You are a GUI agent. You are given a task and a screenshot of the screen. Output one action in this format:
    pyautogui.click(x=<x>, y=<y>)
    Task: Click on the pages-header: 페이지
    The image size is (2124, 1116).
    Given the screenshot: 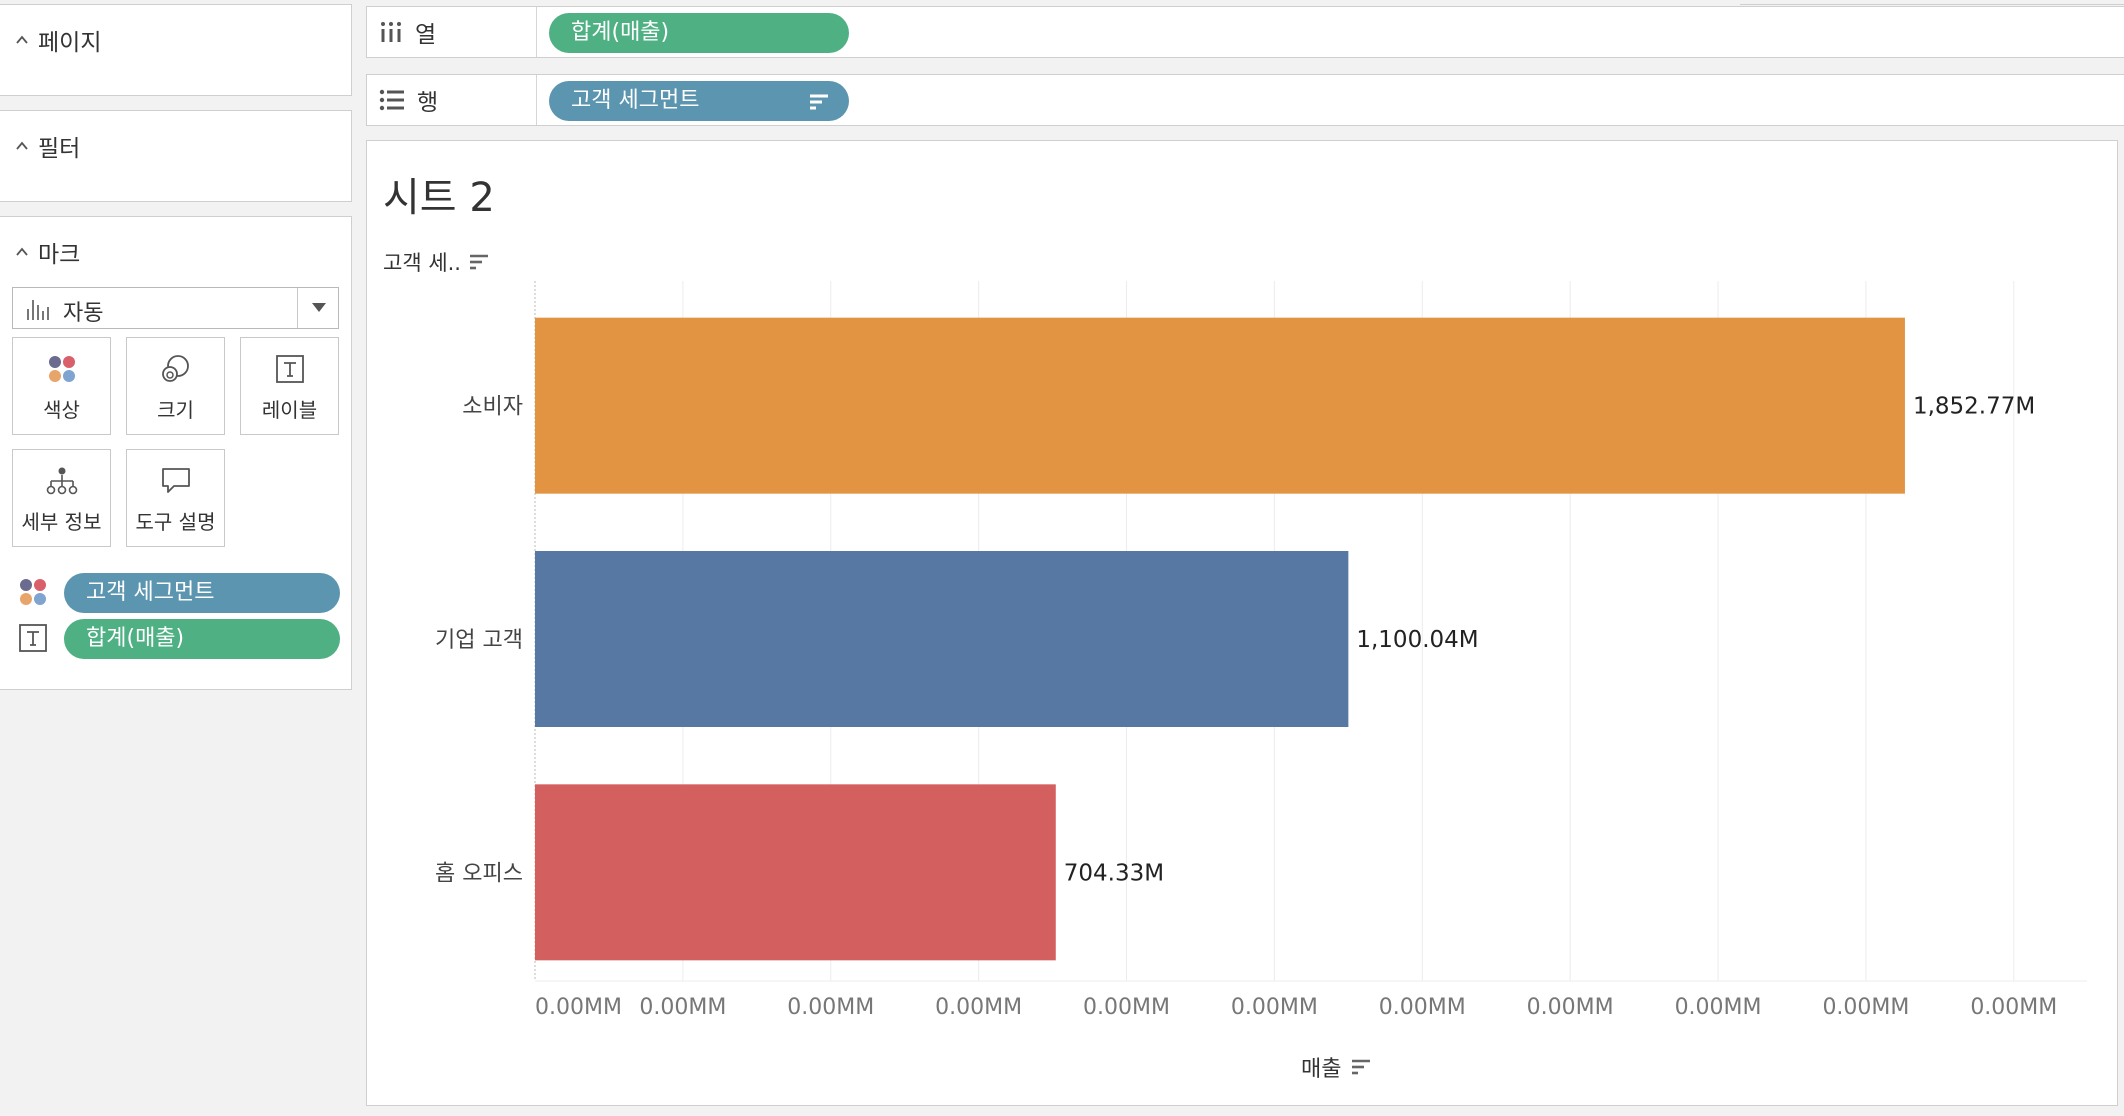 What is the action you would take?
    pyautogui.click(x=58, y=40)
    